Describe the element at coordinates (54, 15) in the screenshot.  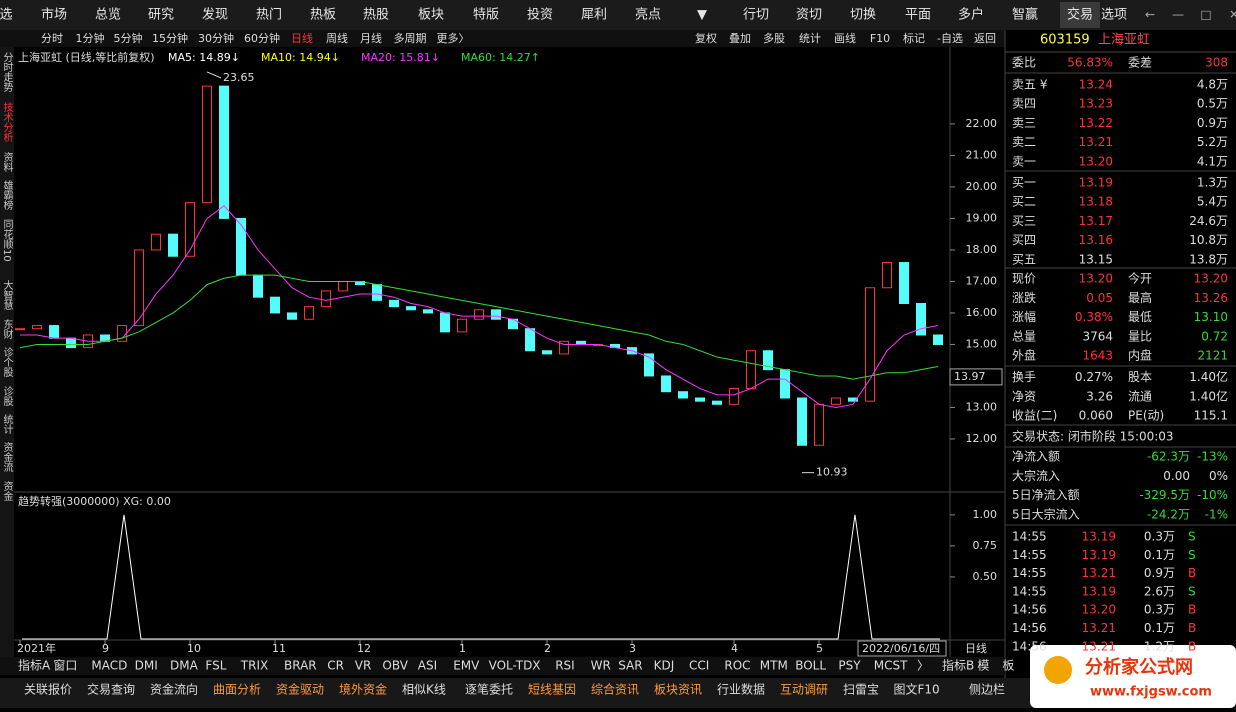
I see `menu-item: 市场` at that location.